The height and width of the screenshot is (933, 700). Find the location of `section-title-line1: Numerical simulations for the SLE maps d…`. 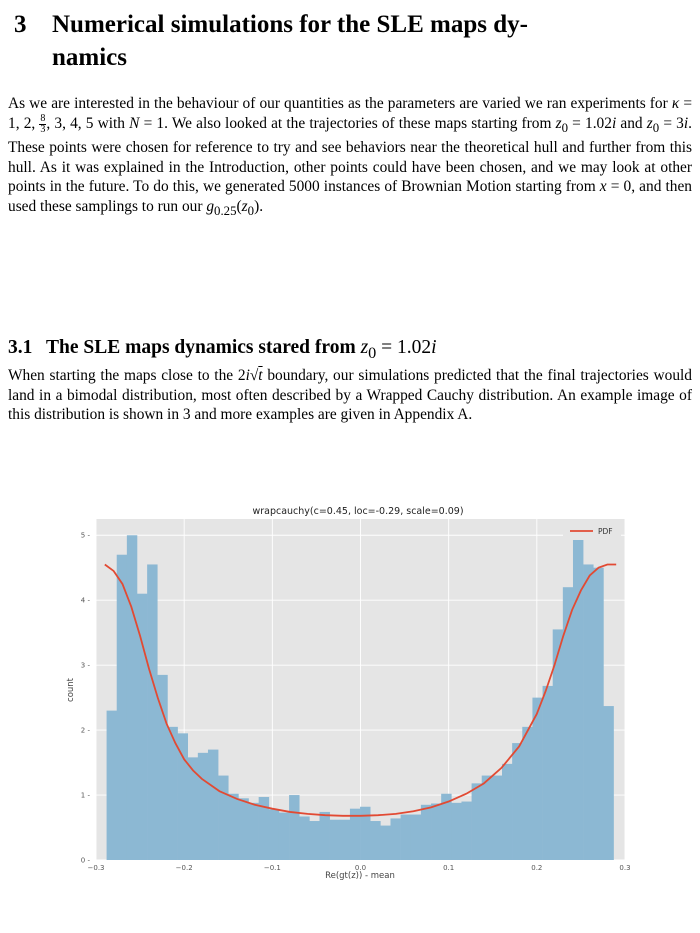

section-title-line1: Numerical simulations for the SLE maps d… is located at coordinates (290, 24).